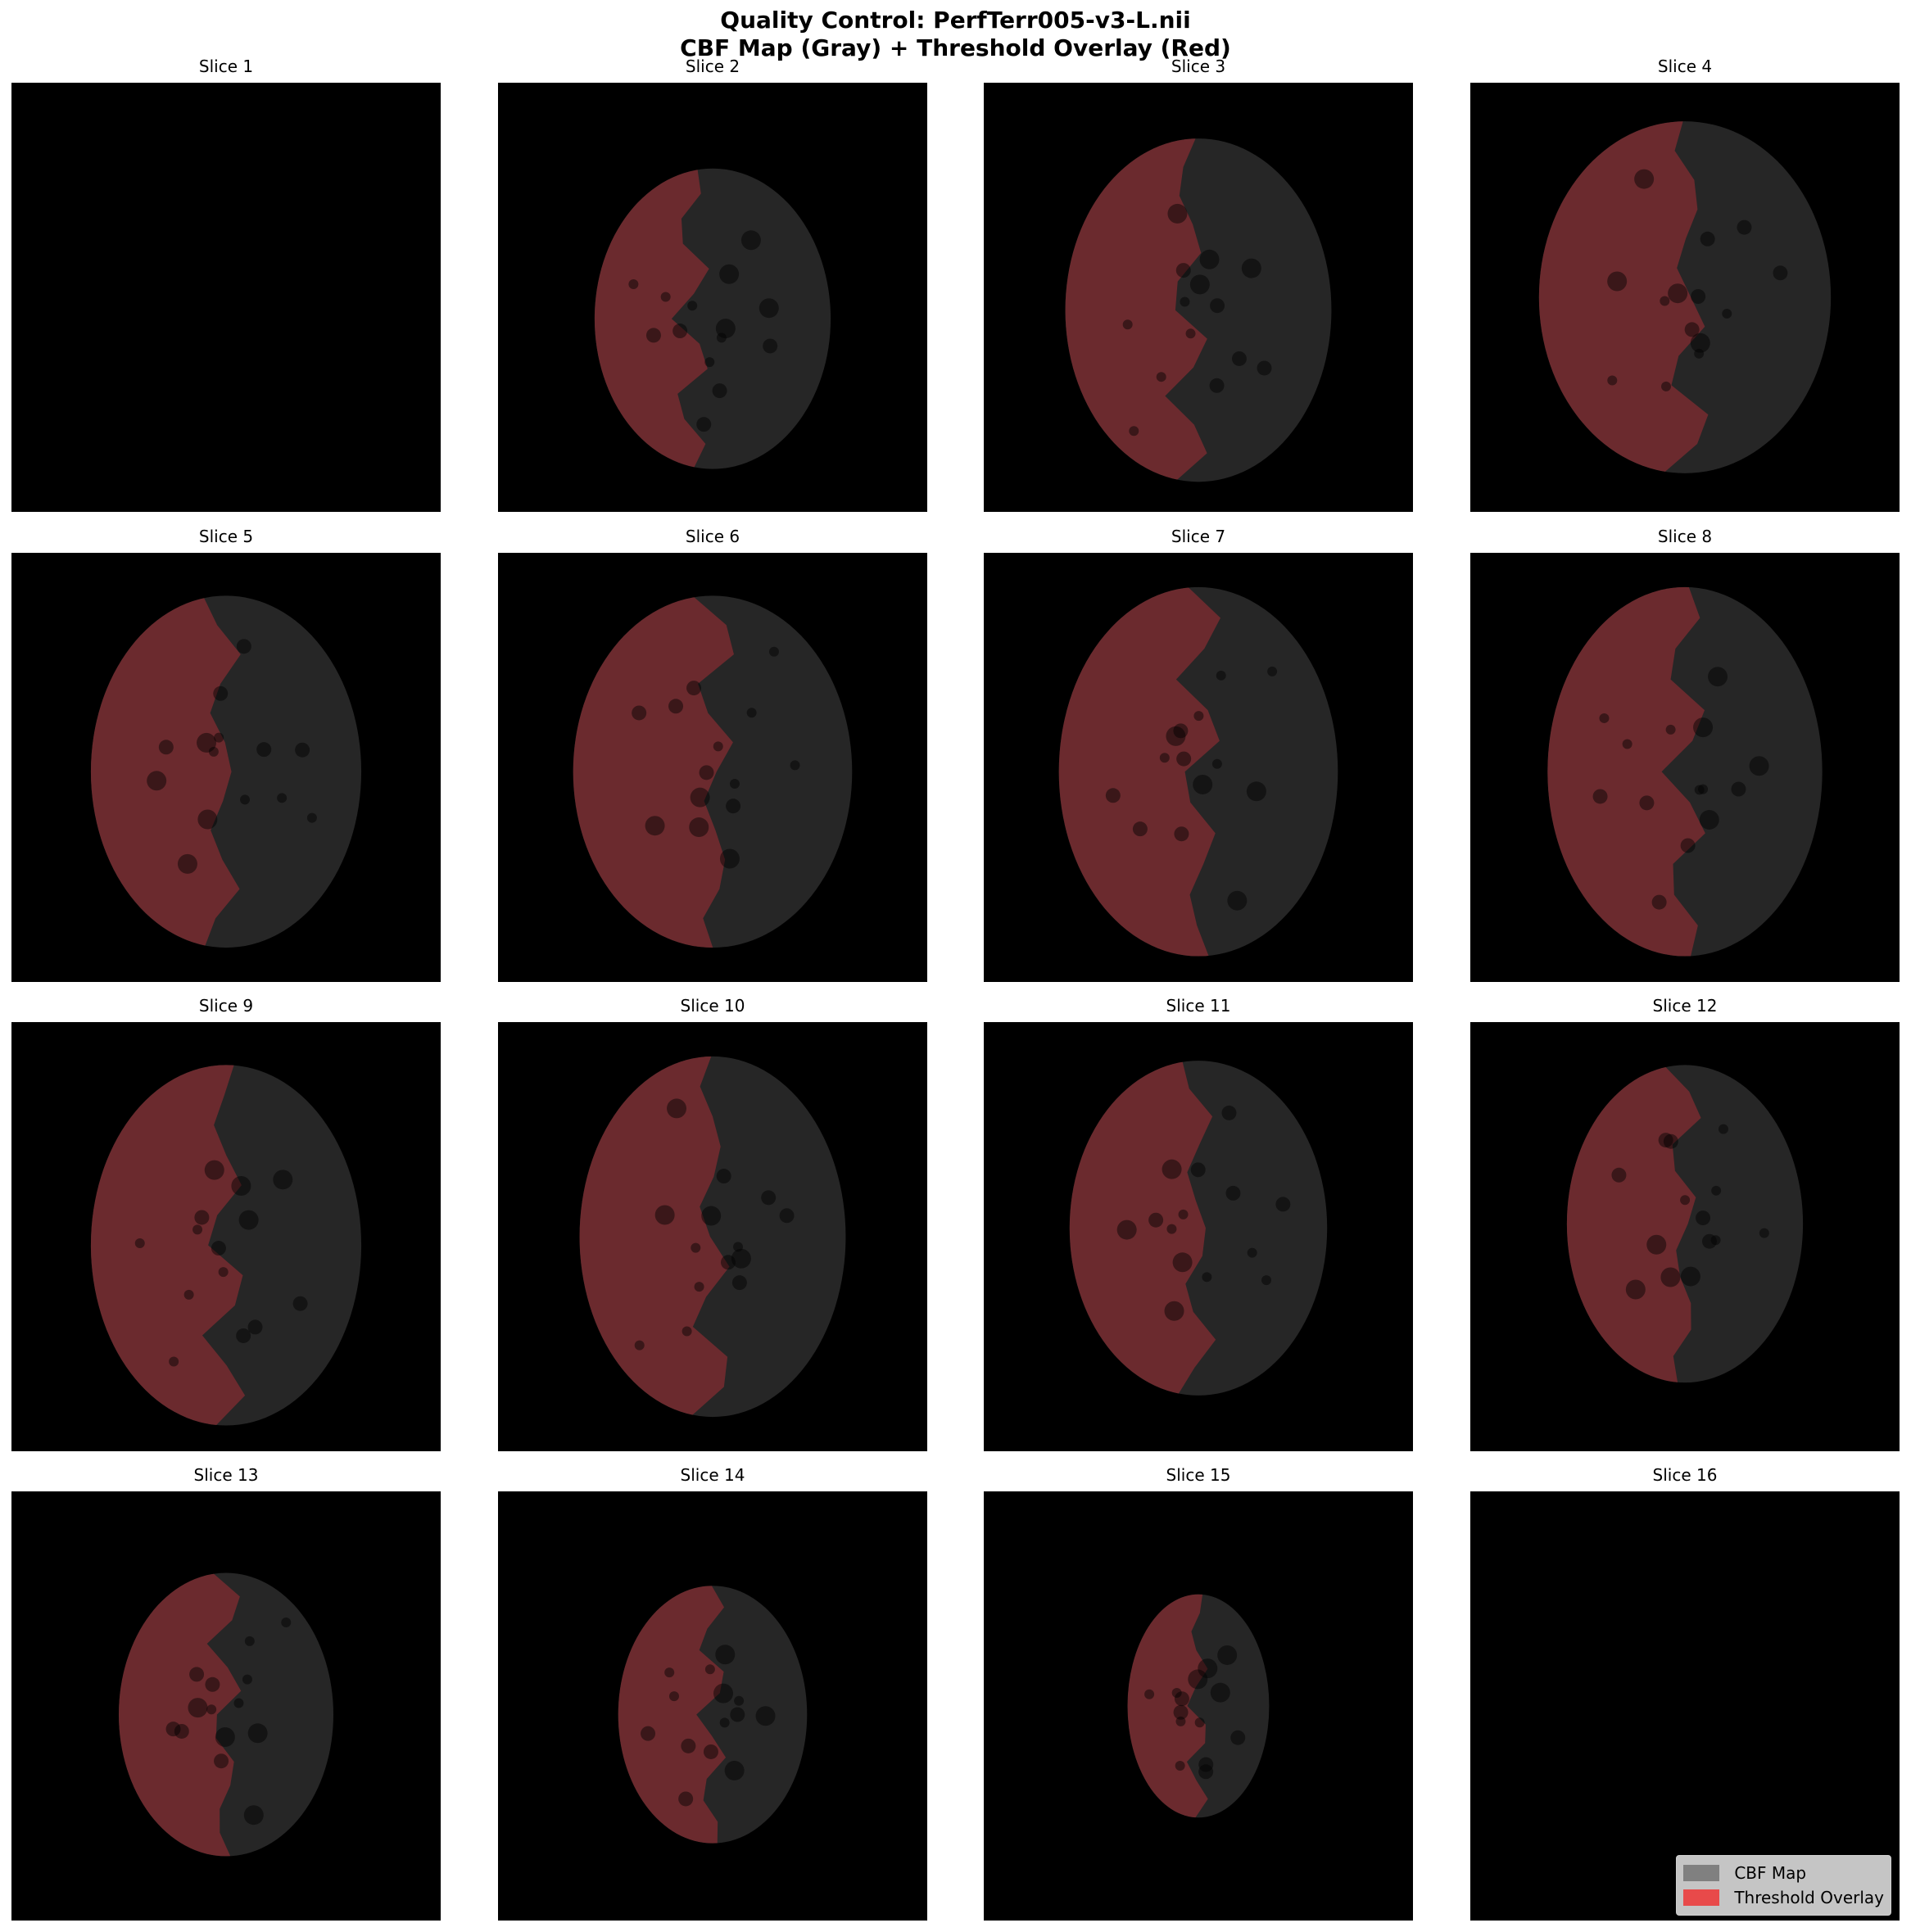 The width and height of the screenshot is (1911, 1932). Describe the element at coordinates (1198, 1006) in the screenshot. I see `slice-title: Slice 11` at that location.